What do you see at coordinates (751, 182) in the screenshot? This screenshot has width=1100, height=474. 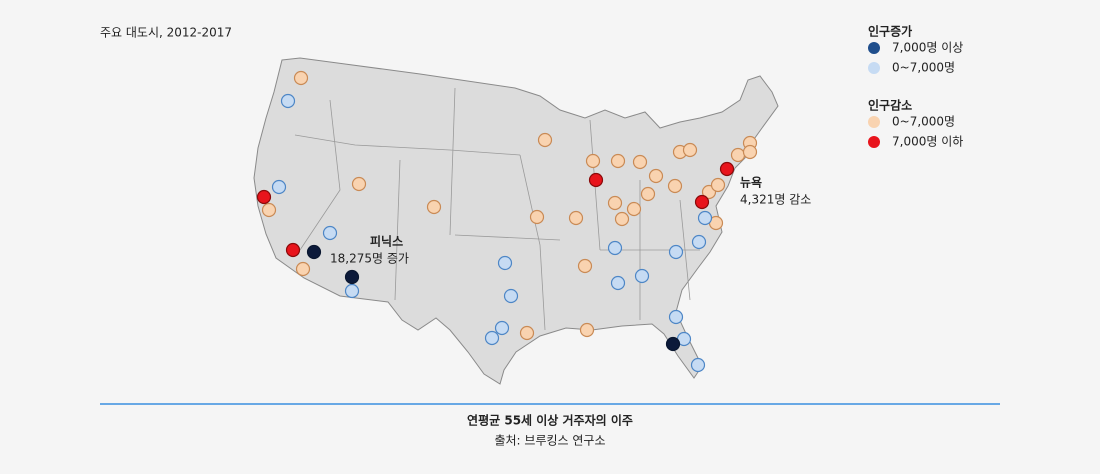 I see `annotation-city: 뉴욕` at bounding box center [751, 182].